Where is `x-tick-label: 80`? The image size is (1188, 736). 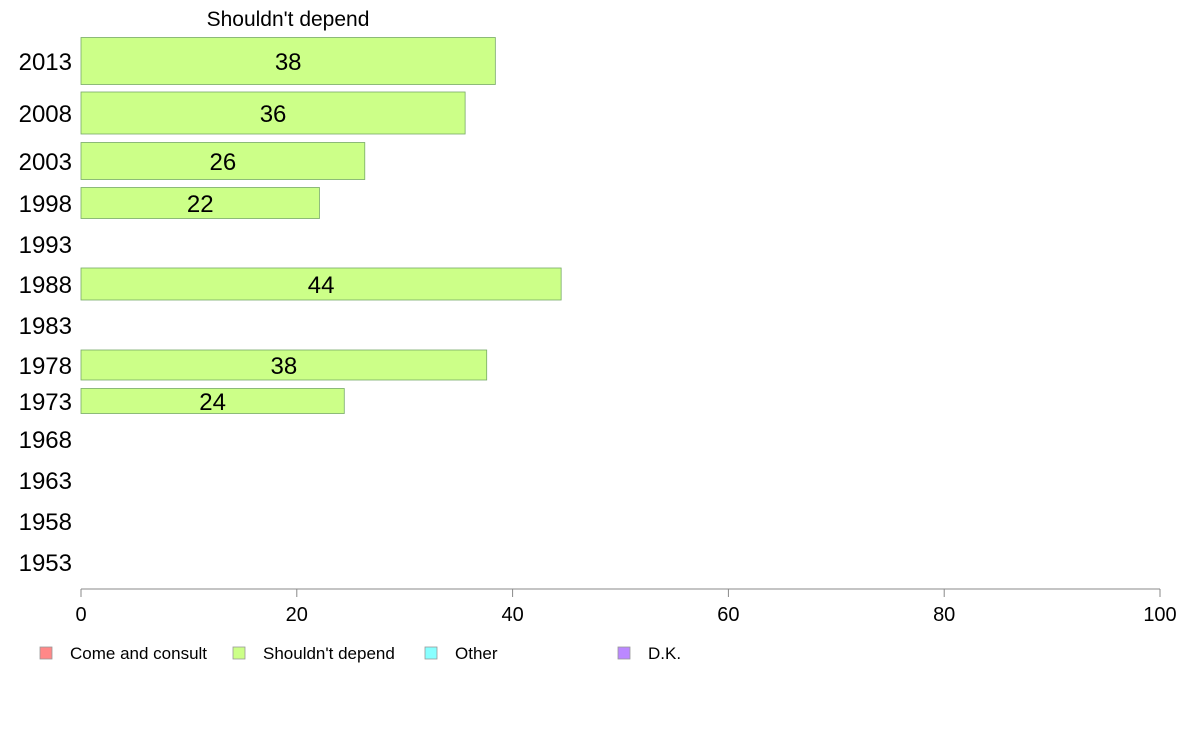
x-tick-label: 80 is located at coordinates (944, 615).